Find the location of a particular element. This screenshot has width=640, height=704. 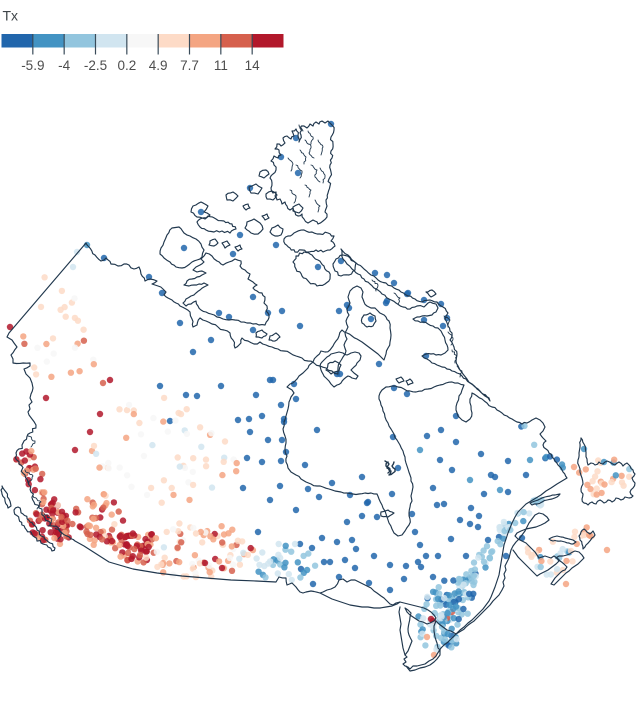

svg-text: 11 is located at coordinates (221, 65).